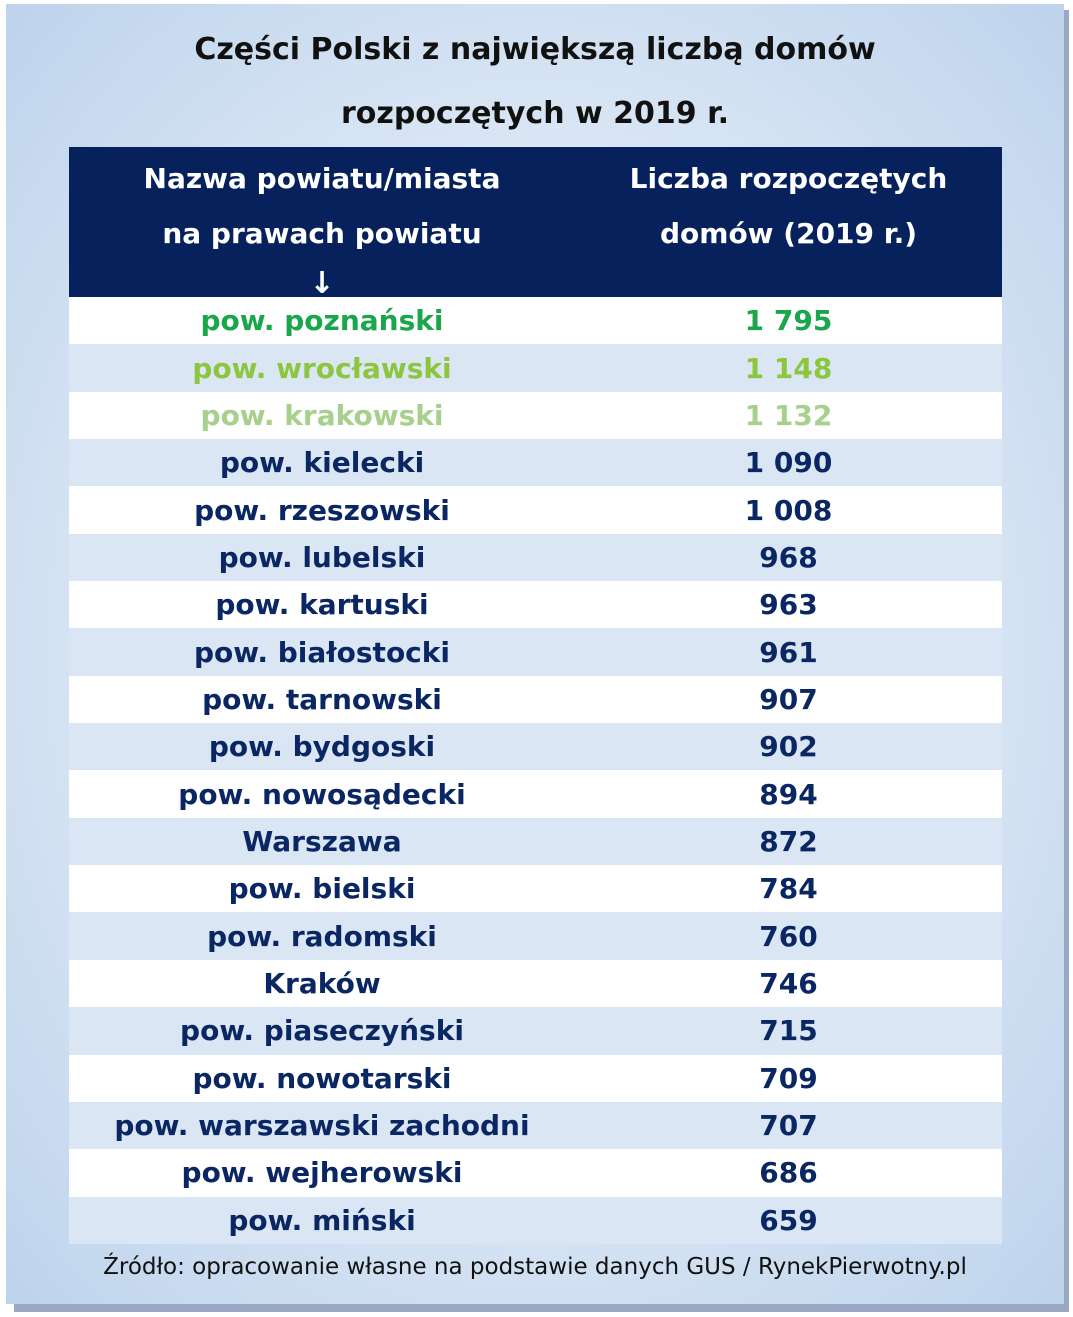  Describe the element at coordinates (788, 1173) in the screenshot. I see `row-value: 686` at that location.